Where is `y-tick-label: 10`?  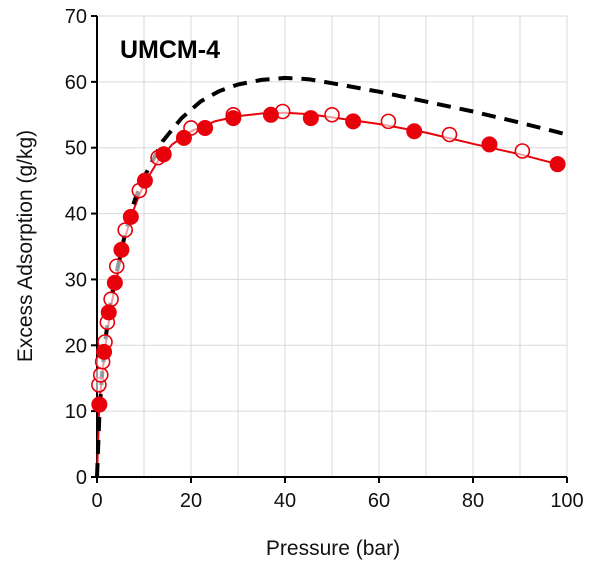
y-tick-label: 10 is located at coordinates (76, 412).